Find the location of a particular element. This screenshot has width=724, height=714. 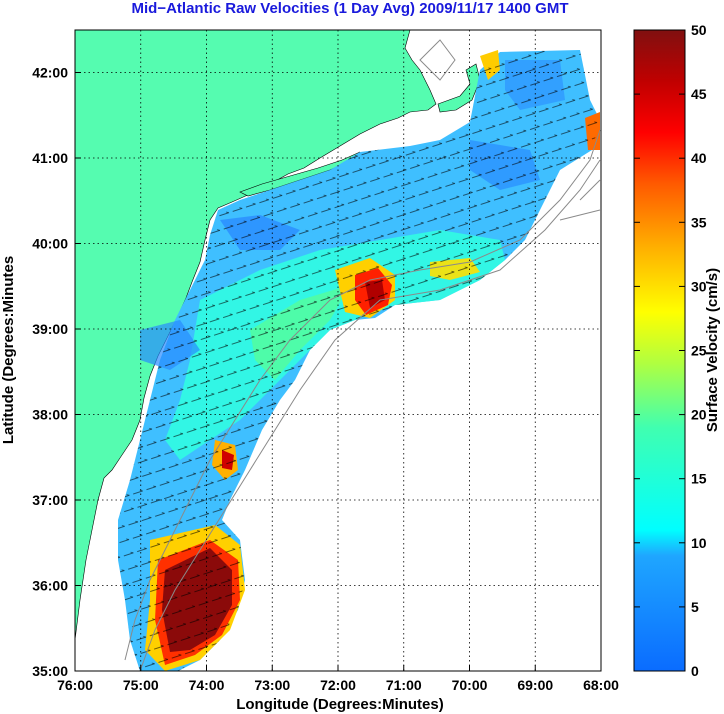

x-tick-label: 75:00 is located at coordinates (141, 685).